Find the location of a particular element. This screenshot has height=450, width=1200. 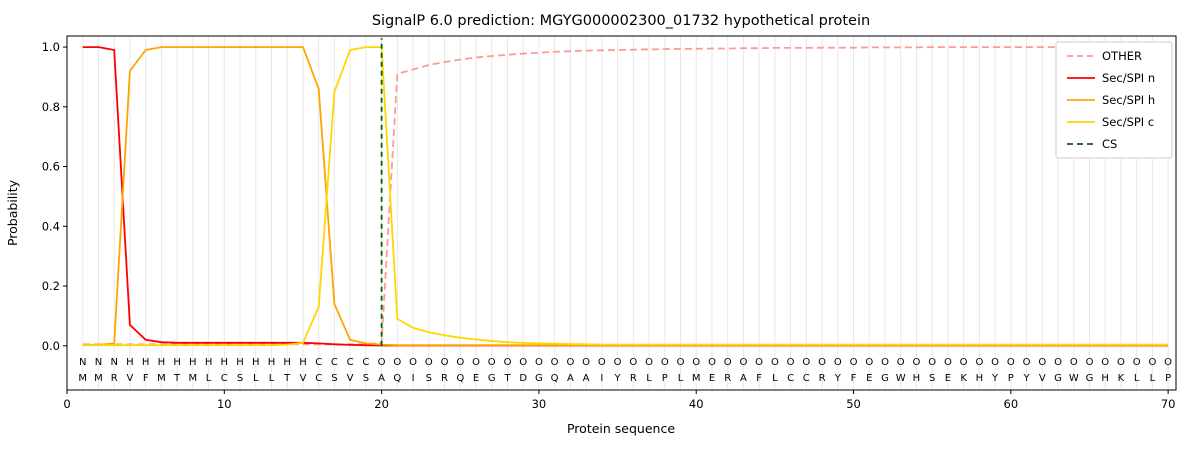

residue-letter: T is located at coordinates (287, 378).